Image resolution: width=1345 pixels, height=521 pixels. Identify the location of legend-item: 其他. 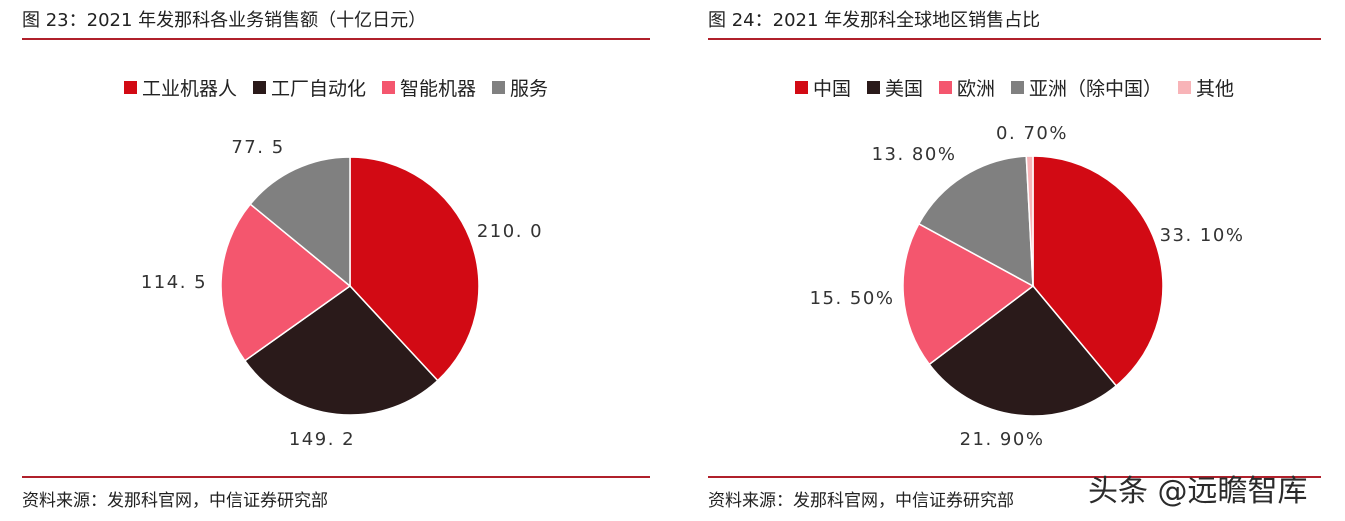
(1206, 87).